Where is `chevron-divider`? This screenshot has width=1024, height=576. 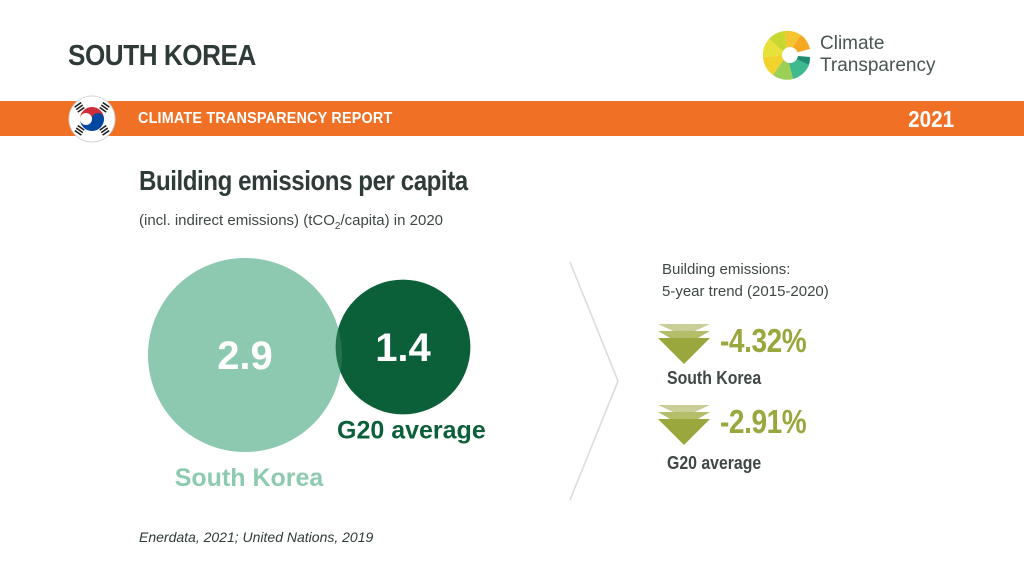
chevron-divider is located at coordinates (594, 381).